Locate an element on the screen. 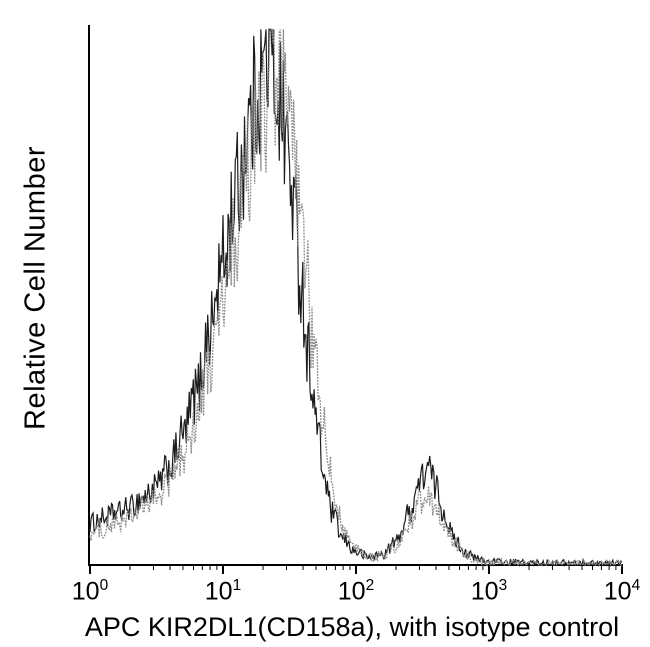 The height and width of the screenshot is (647, 650). x-tick-label-1e3: 10³ is located at coordinates (489, 591).